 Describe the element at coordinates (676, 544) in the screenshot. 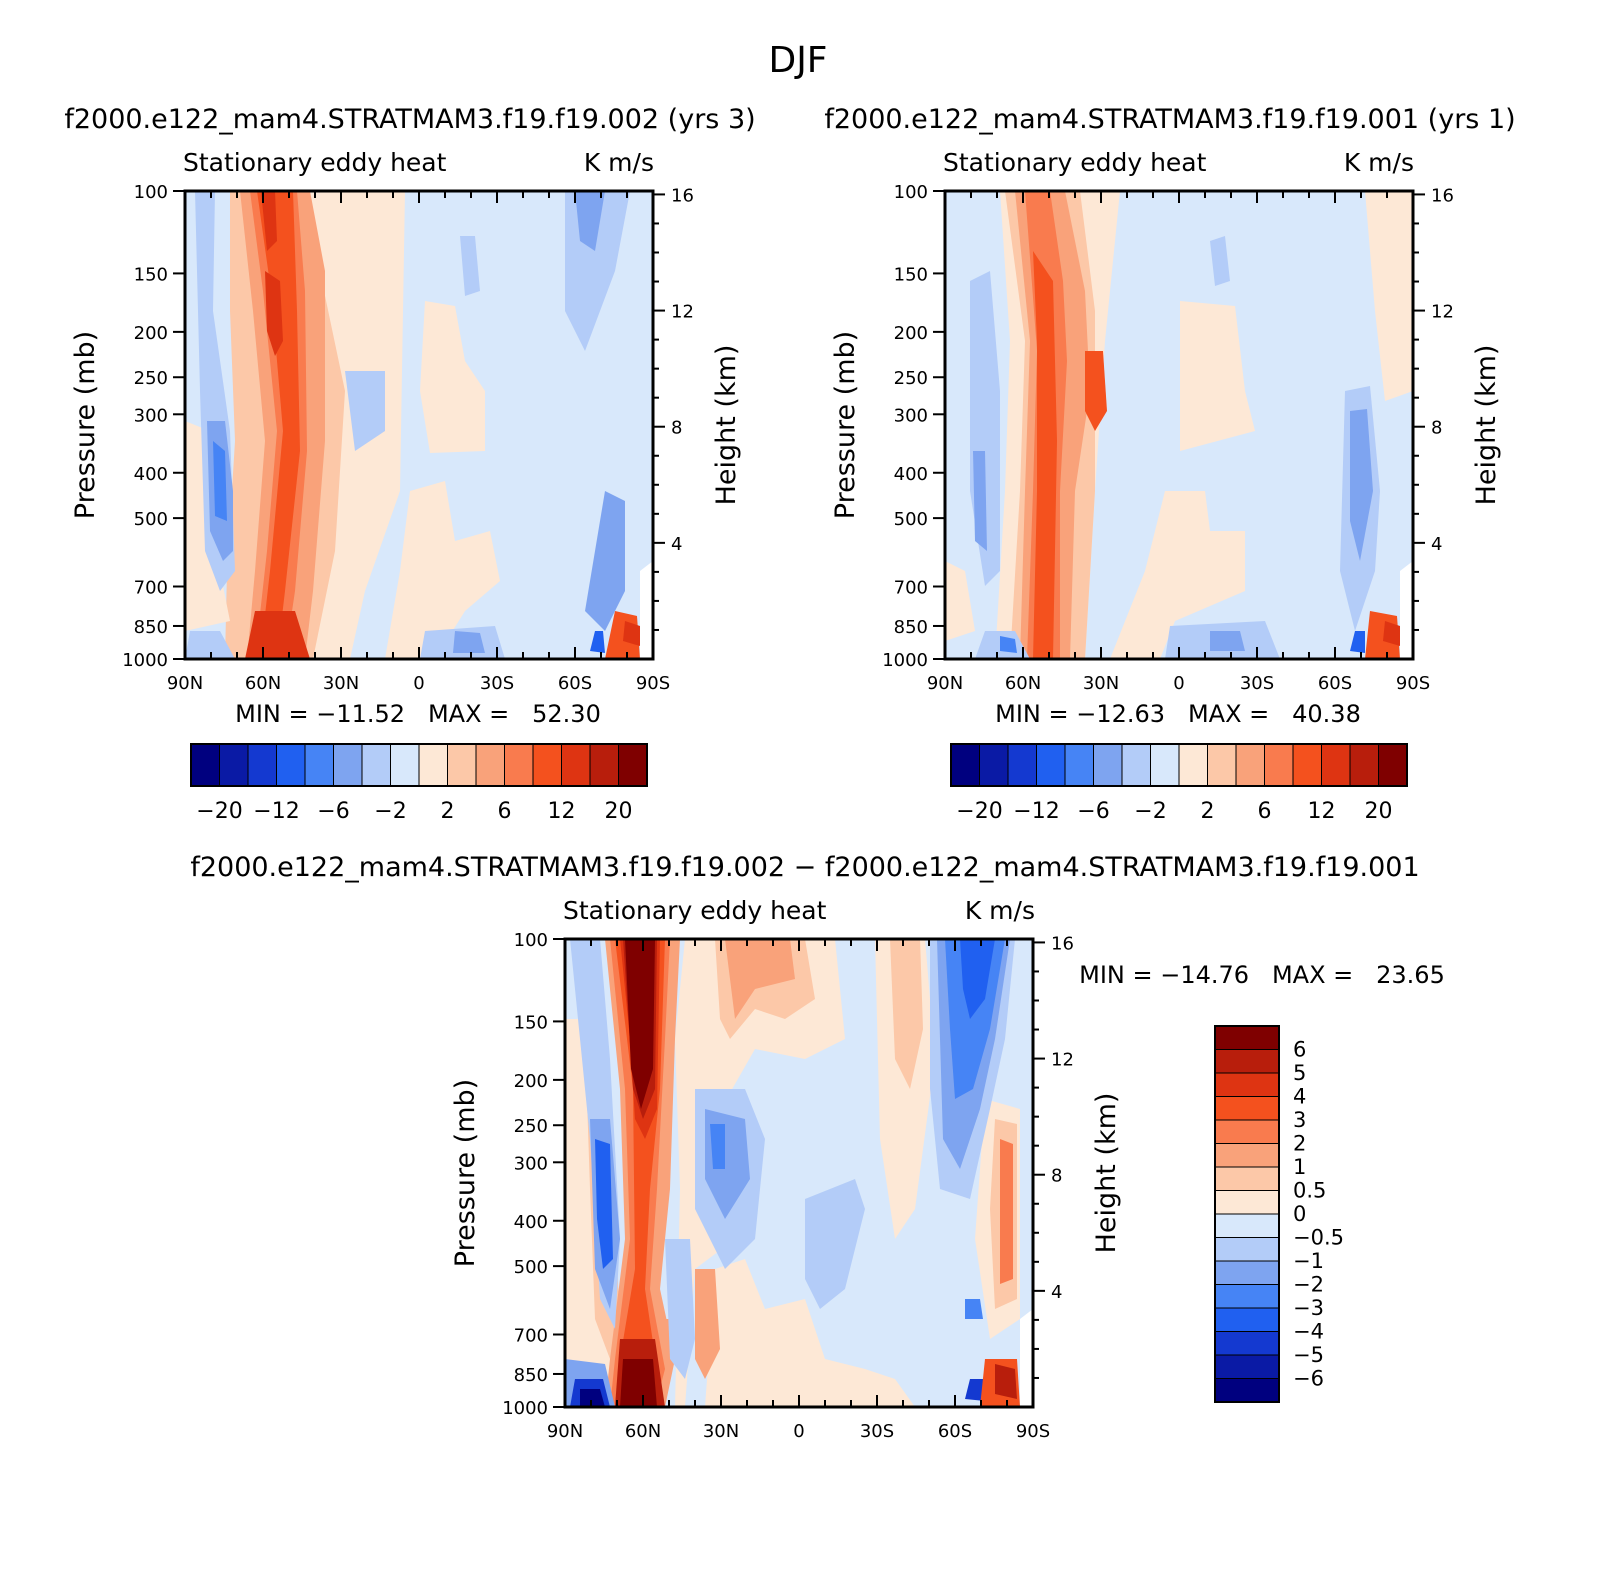

I see `height-tick-label: 4` at that location.